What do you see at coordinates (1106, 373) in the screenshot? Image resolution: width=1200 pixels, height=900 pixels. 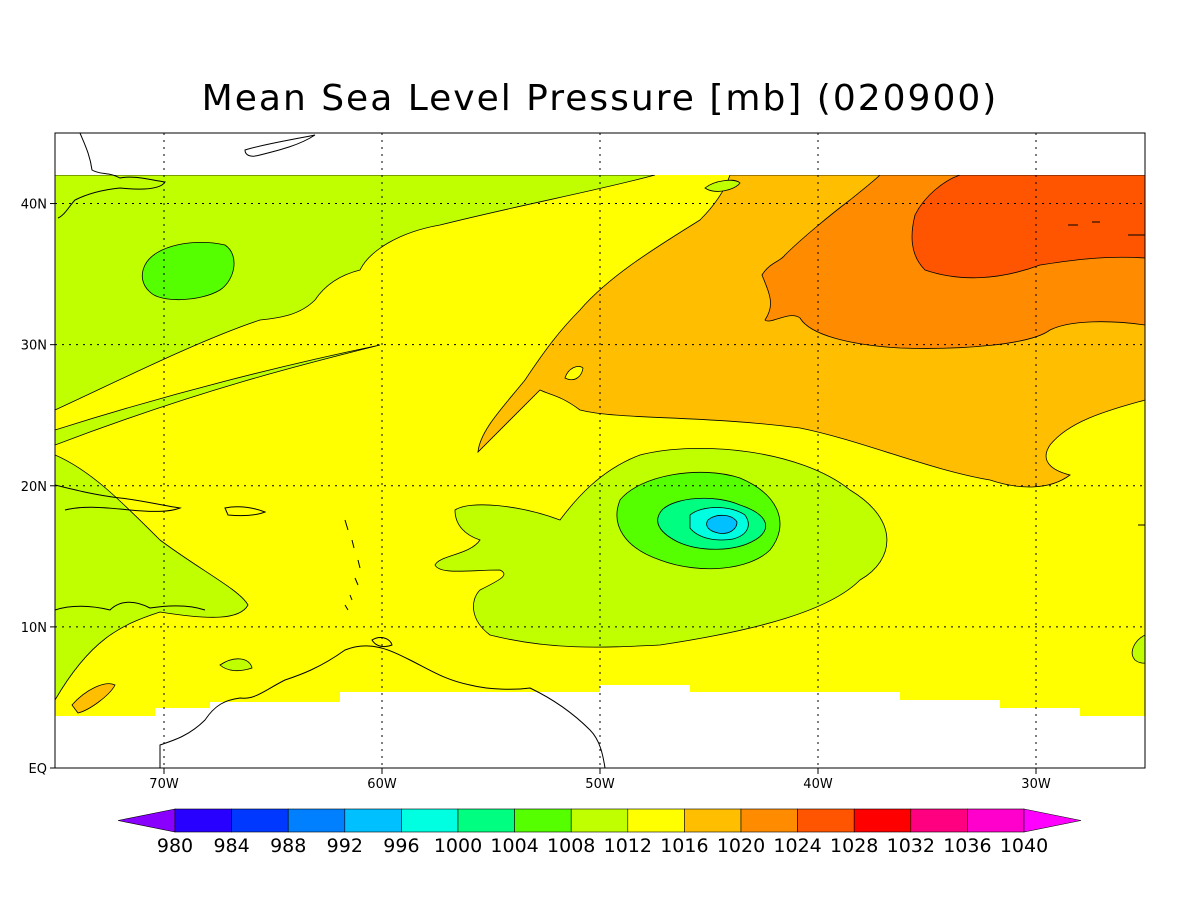 I see `coast-southeast-small` at bounding box center [1106, 373].